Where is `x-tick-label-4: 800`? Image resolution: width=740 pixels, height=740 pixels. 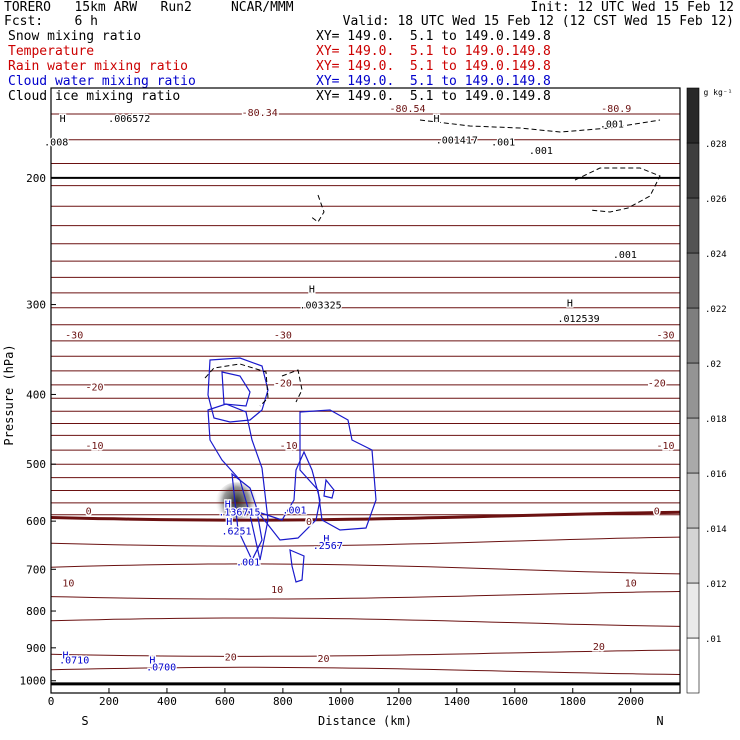
x-tick-label-4: 800 is located at coordinates (283, 701).